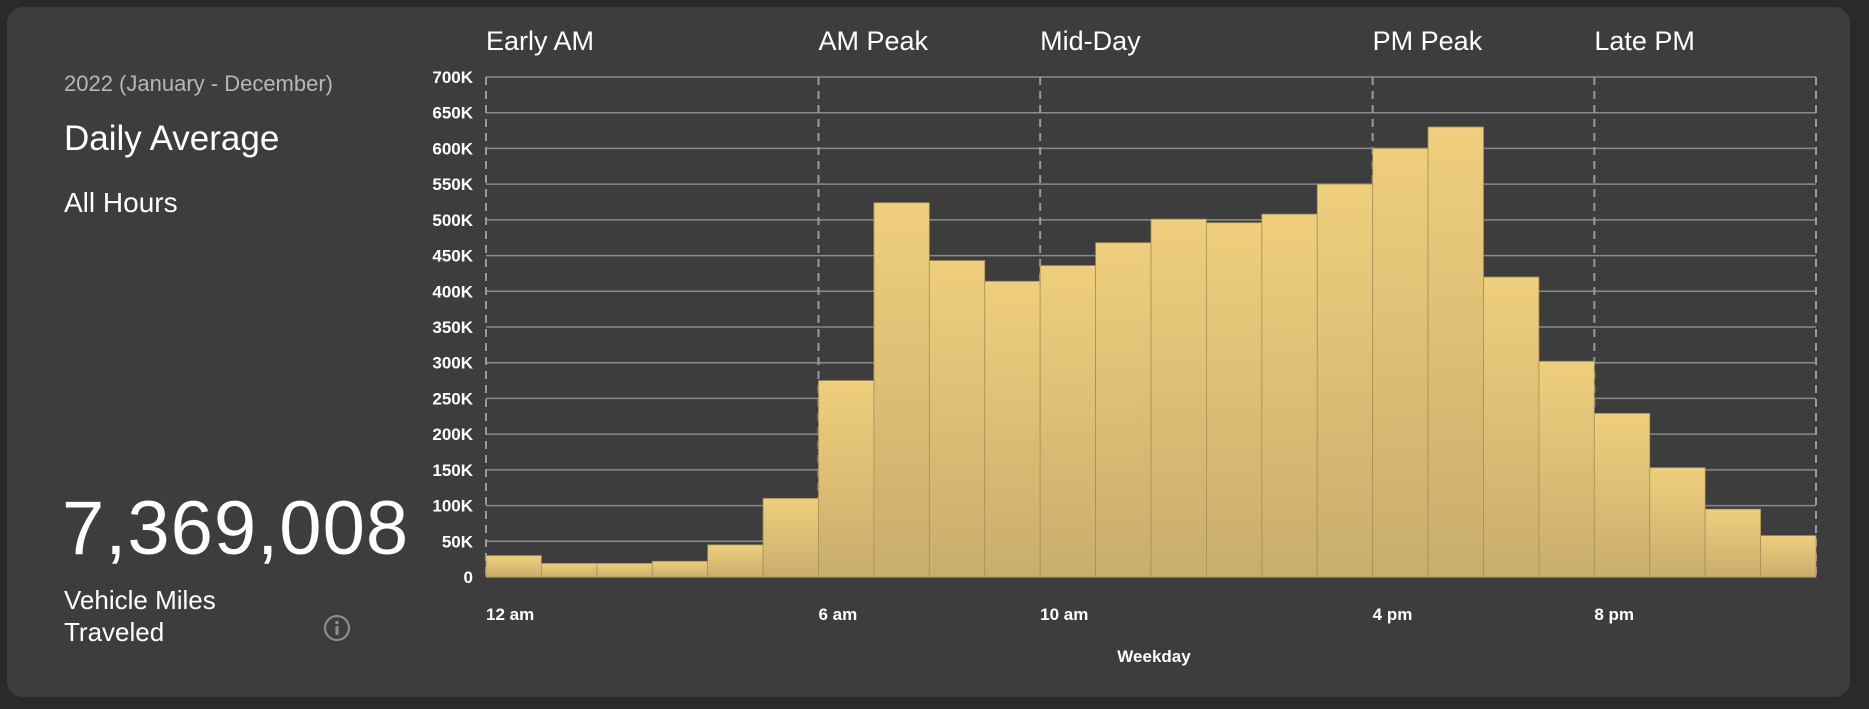 Image resolution: width=1869 pixels, height=709 pixels. I want to click on x-axis-label: Weekday, so click(1154, 656).